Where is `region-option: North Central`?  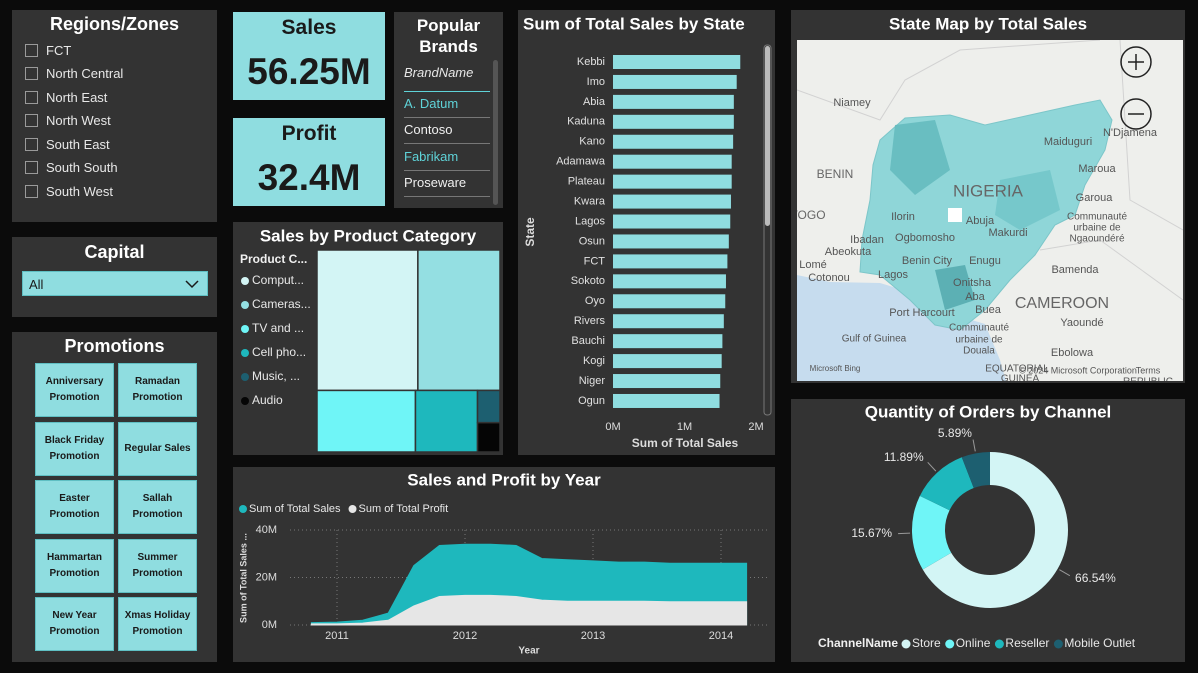
region-option: North Central is located at coordinates (74, 74).